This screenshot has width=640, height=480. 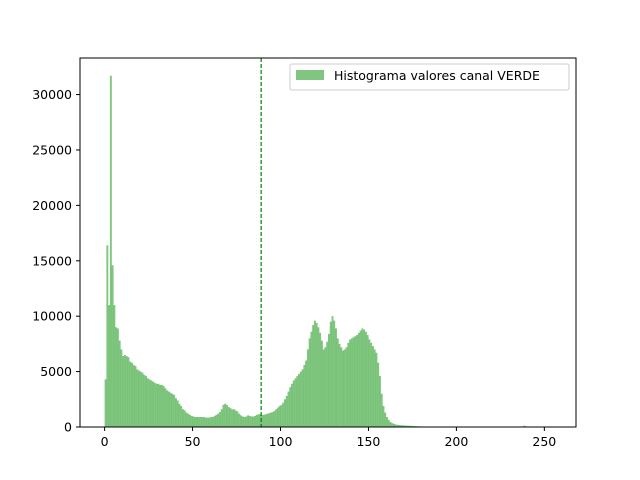 What do you see at coordinates (52, 94) in the screenshot?
I see `y-tick-label: 30000` at bounding box center [52, 94].